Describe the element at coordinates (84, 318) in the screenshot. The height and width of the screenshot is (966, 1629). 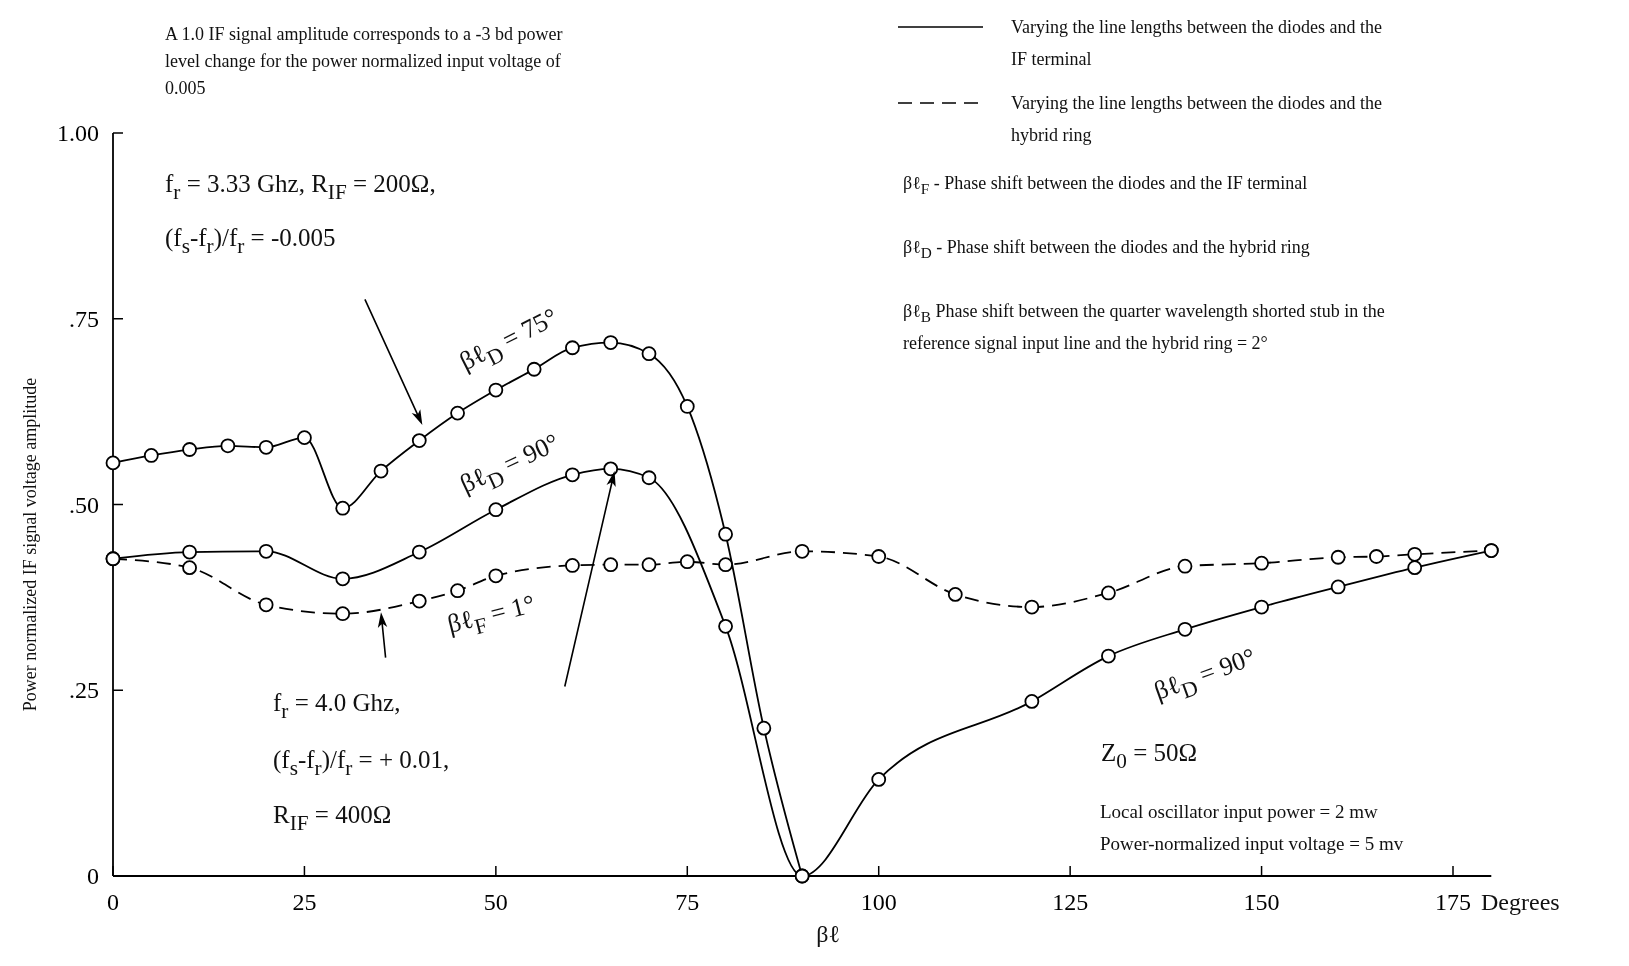
I see `y-tick-label: .75` at that location.